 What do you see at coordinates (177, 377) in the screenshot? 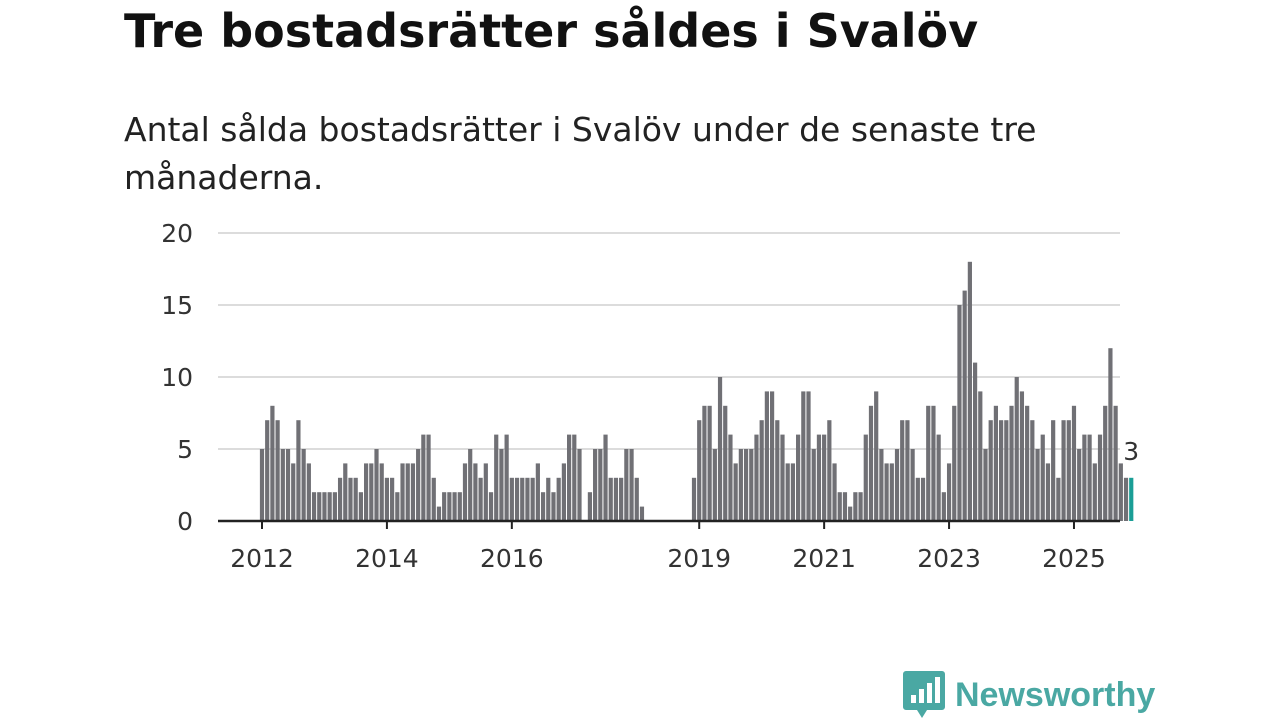
I see `y-tick-label: 10` at bounding box center [177, 377].